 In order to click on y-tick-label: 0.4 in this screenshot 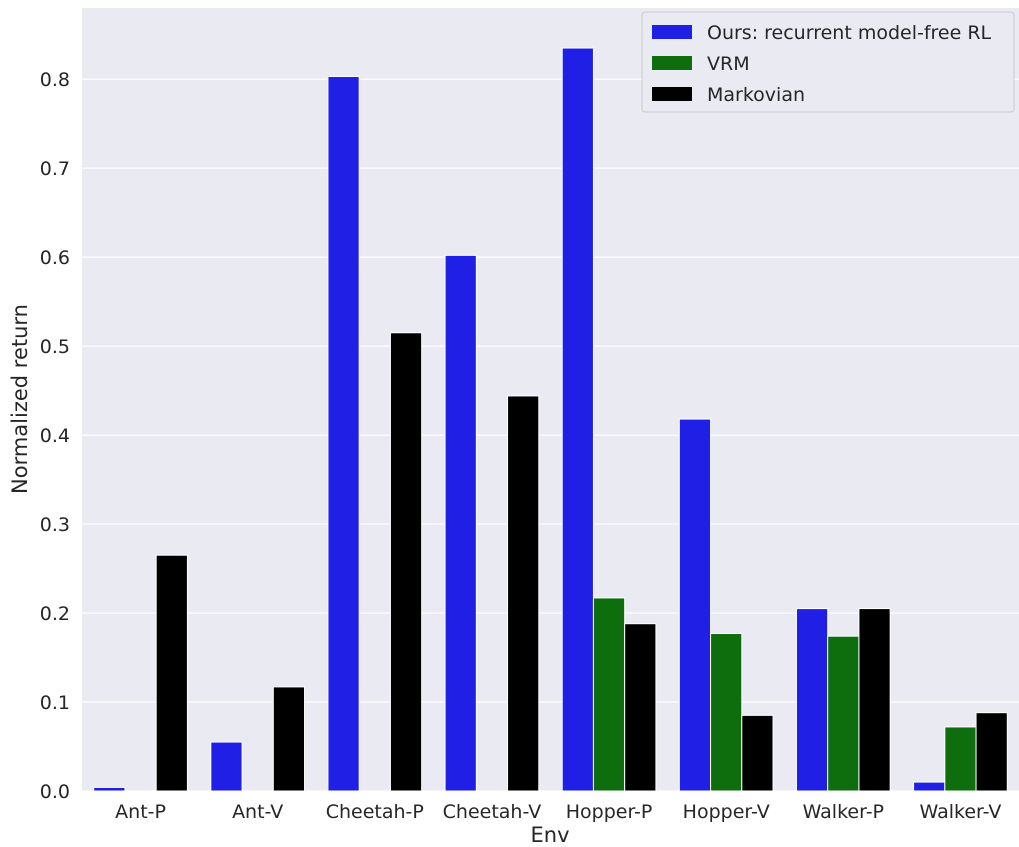, I will do `click(55, 436)`.